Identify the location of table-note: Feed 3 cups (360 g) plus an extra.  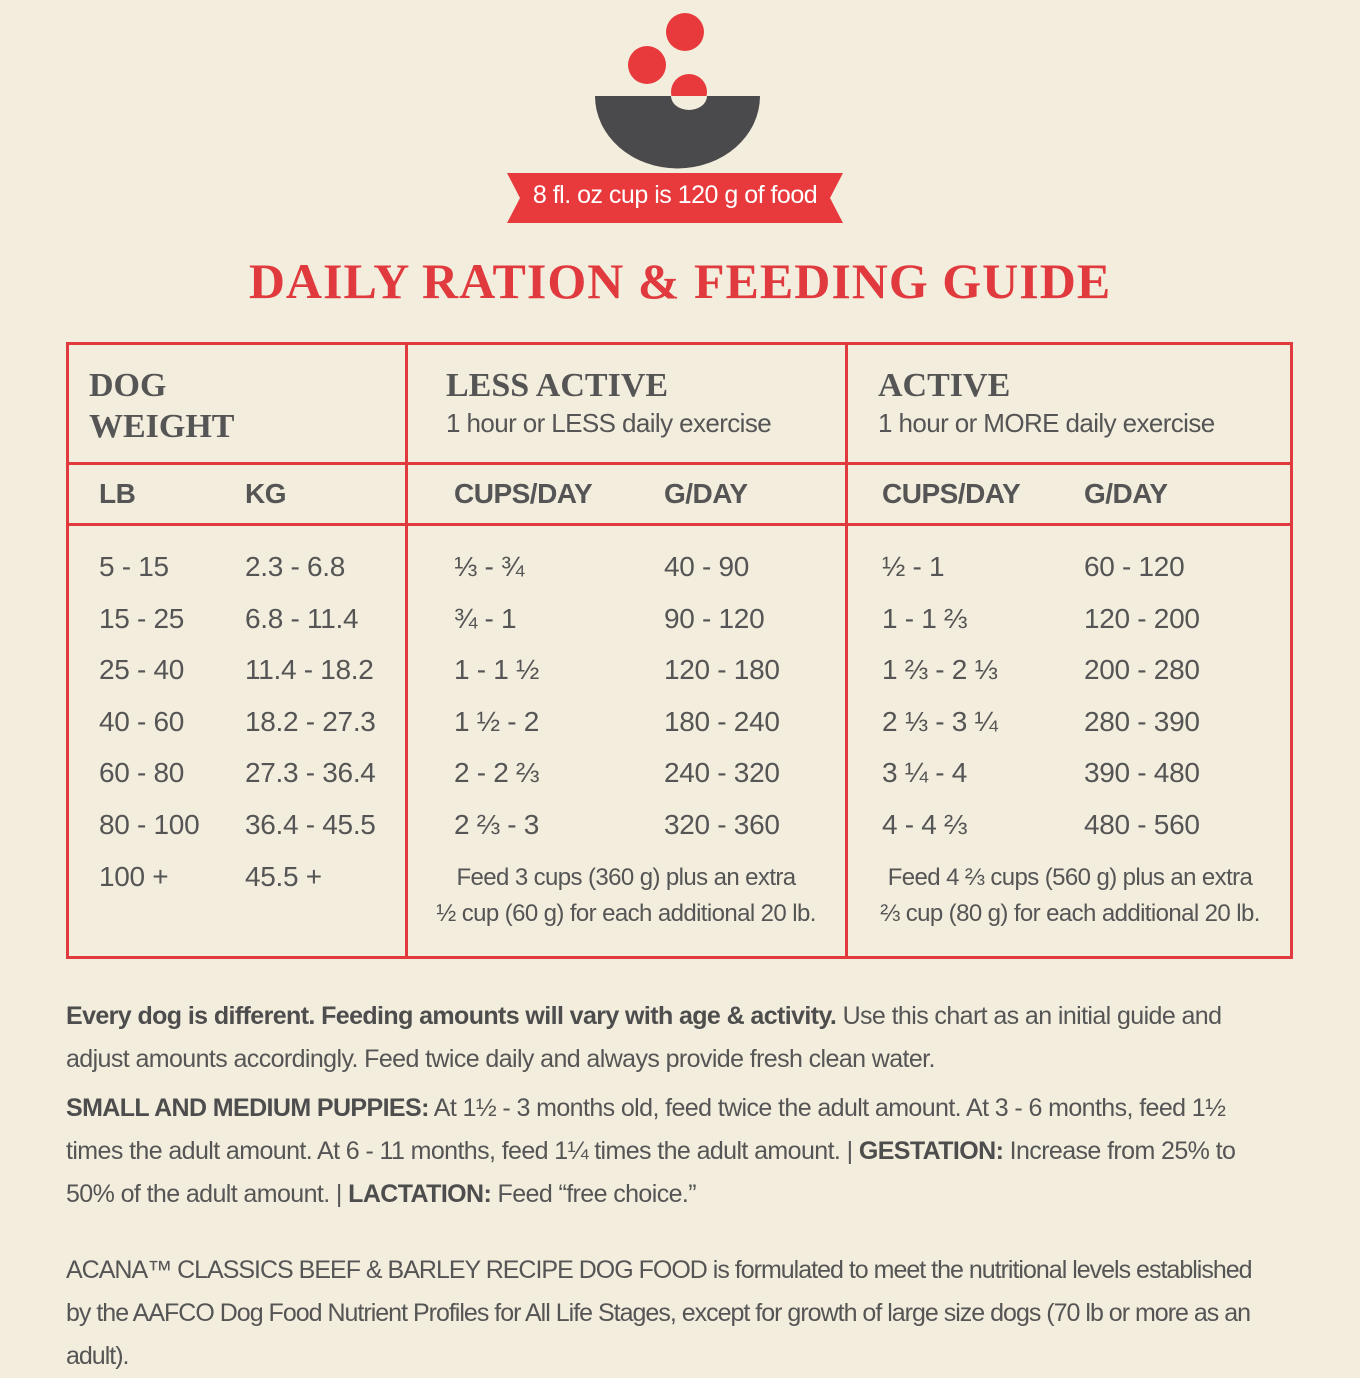
(626, 877).